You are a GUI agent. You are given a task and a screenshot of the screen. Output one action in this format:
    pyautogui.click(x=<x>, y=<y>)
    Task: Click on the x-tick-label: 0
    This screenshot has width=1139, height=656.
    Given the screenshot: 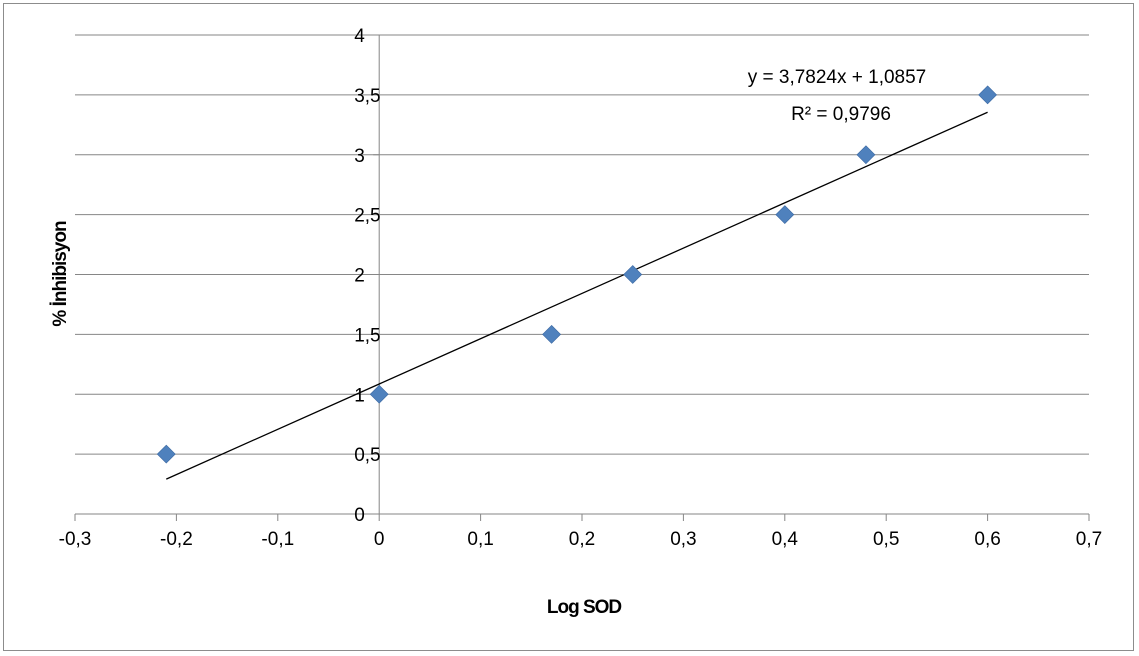 What is the action you would take?
    pyautogui.click(x=379, y=539)
    